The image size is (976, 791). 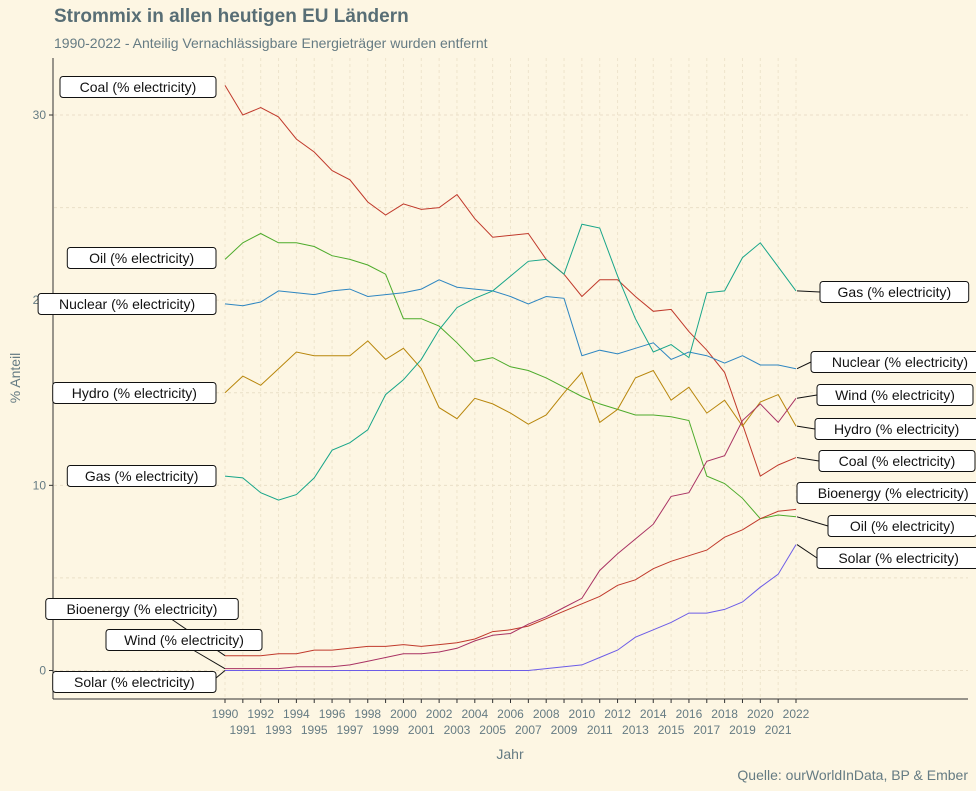 I want to click on label-right-oil: Oil (% electricity), so click(x=902, y=526).